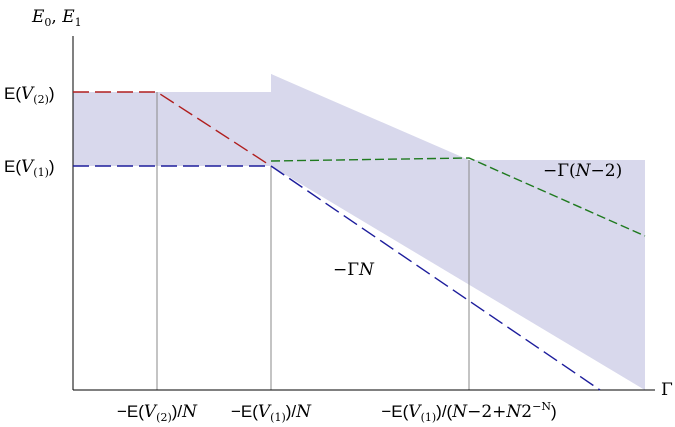 Image resolution: width=675 pixels, height=427 pixels. I want to click on annotation-gamma-n: −ΓN, so click(354, 270).